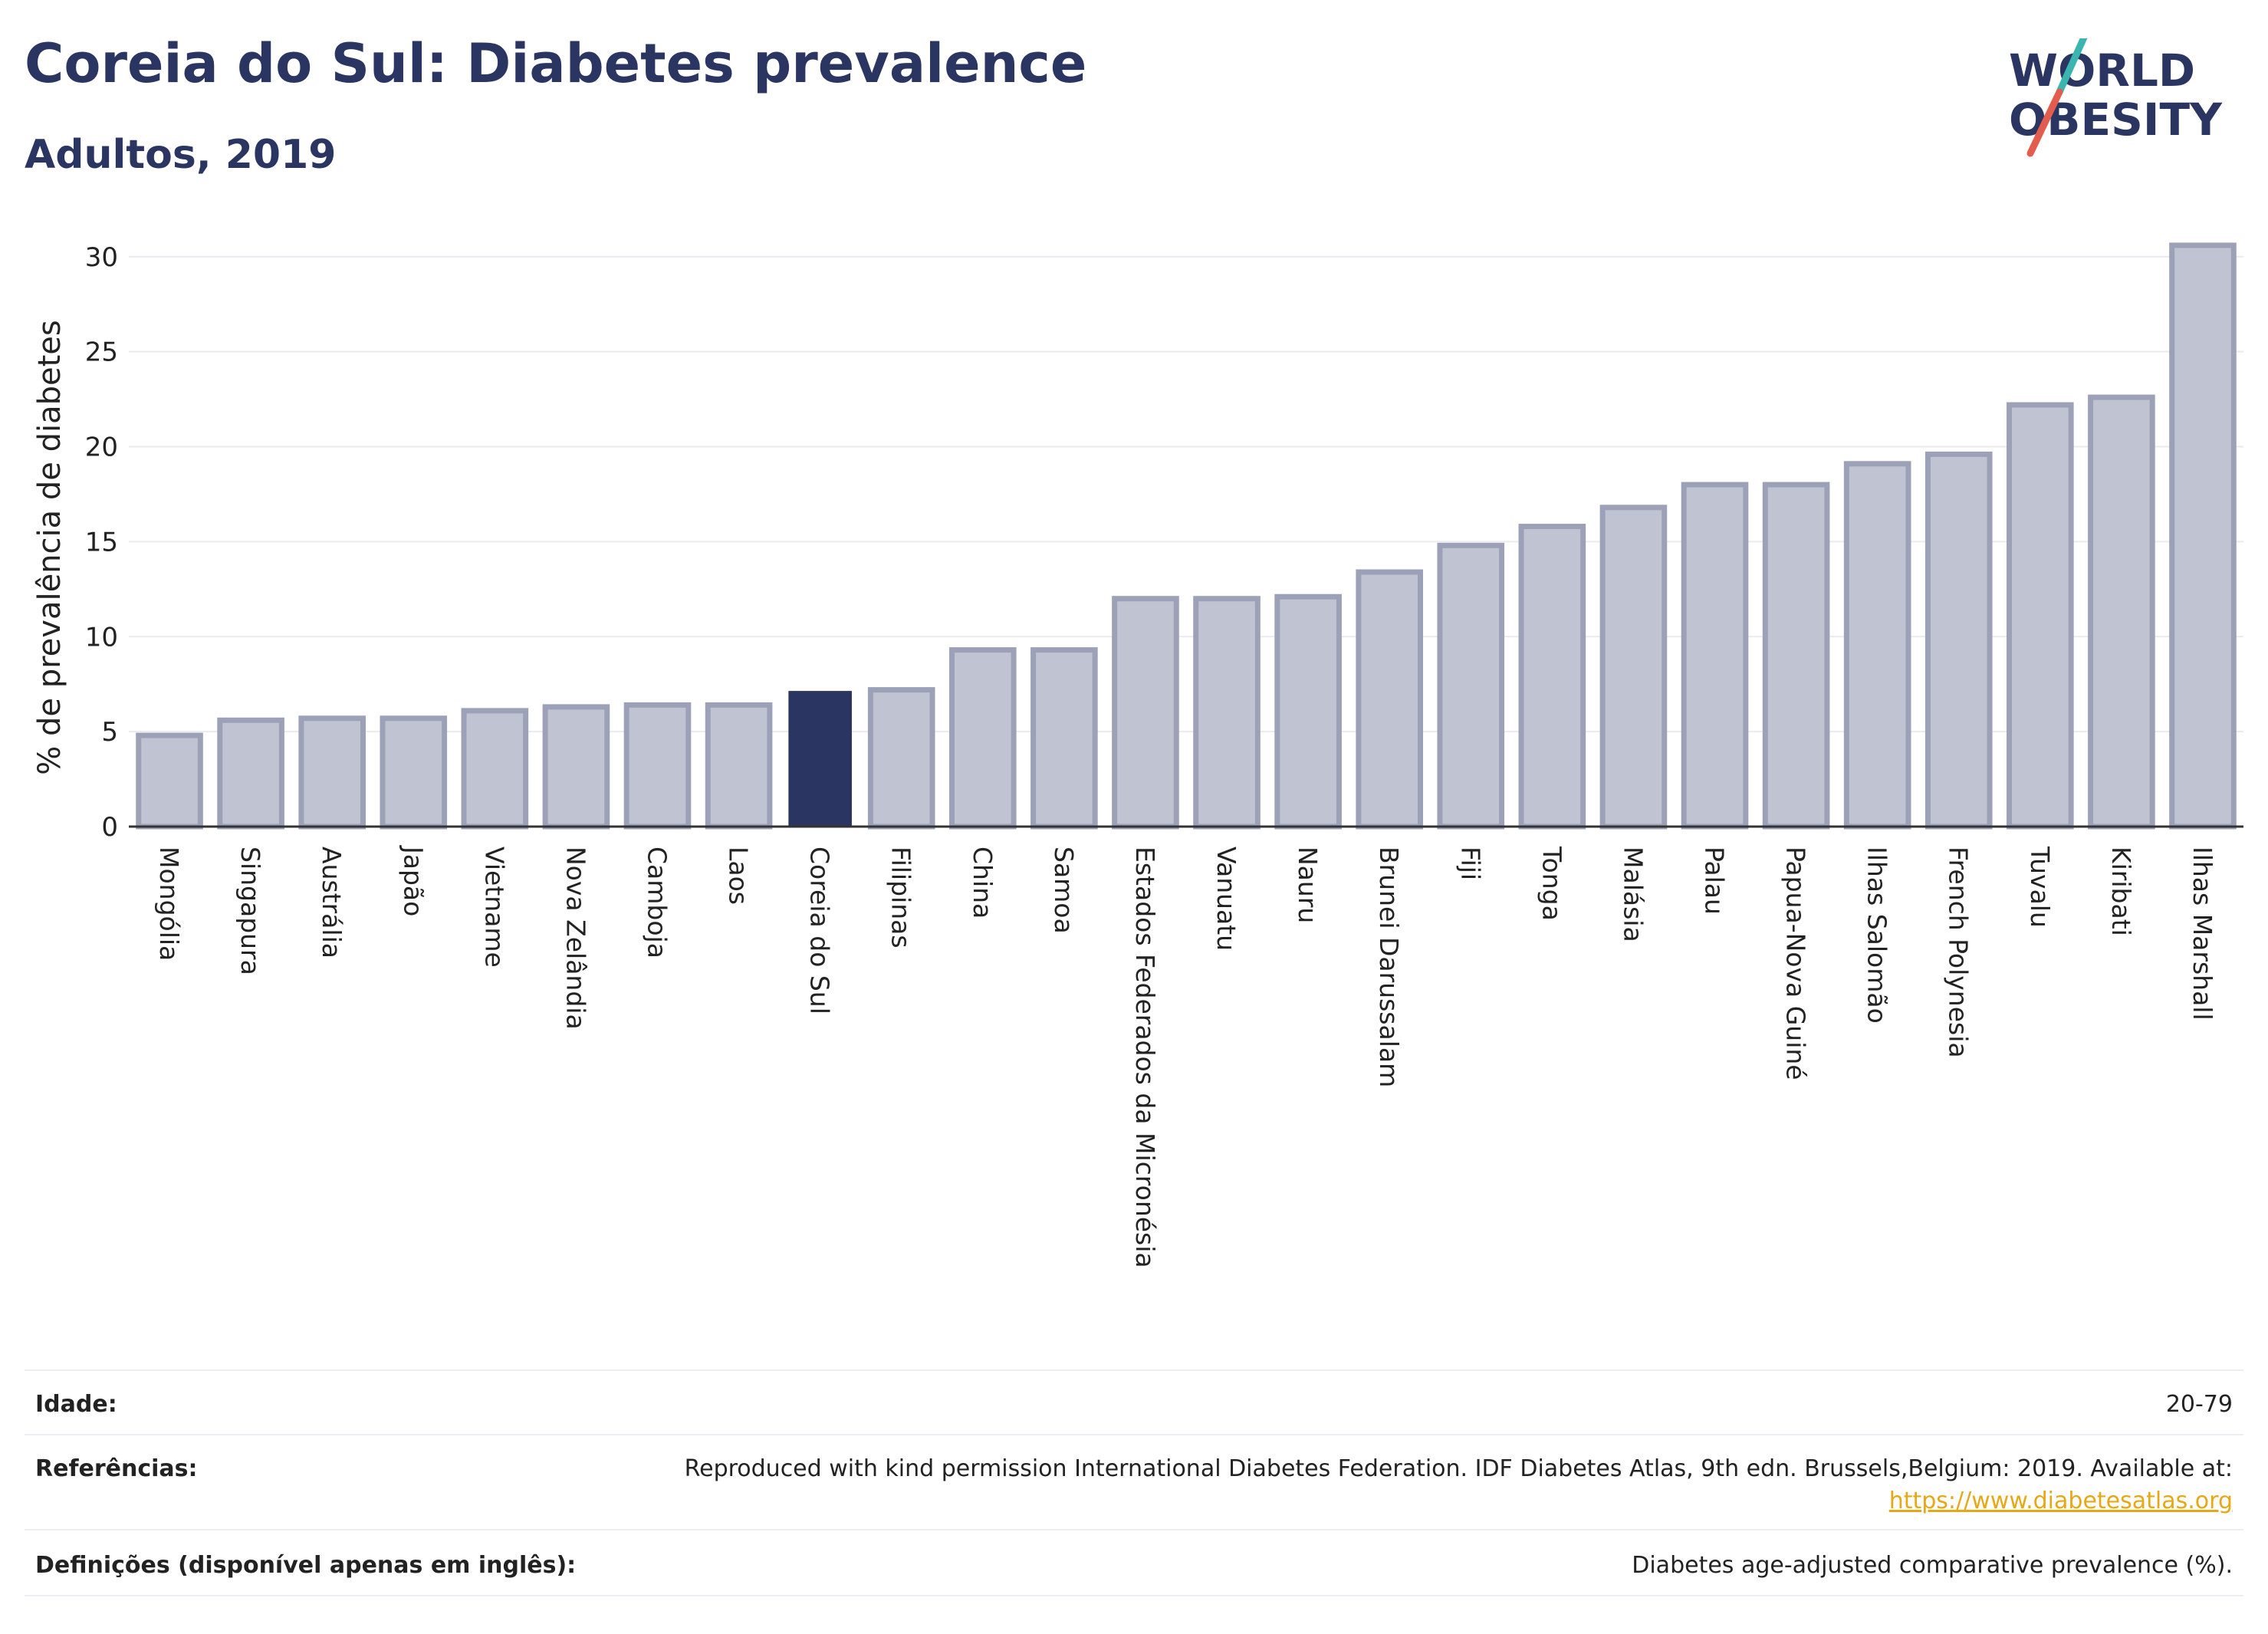  What do you see at coordinates (2040, 887) in the screenshot?
I see `x-tick-label: Tuvalu` at bounding box center [2040, 887].